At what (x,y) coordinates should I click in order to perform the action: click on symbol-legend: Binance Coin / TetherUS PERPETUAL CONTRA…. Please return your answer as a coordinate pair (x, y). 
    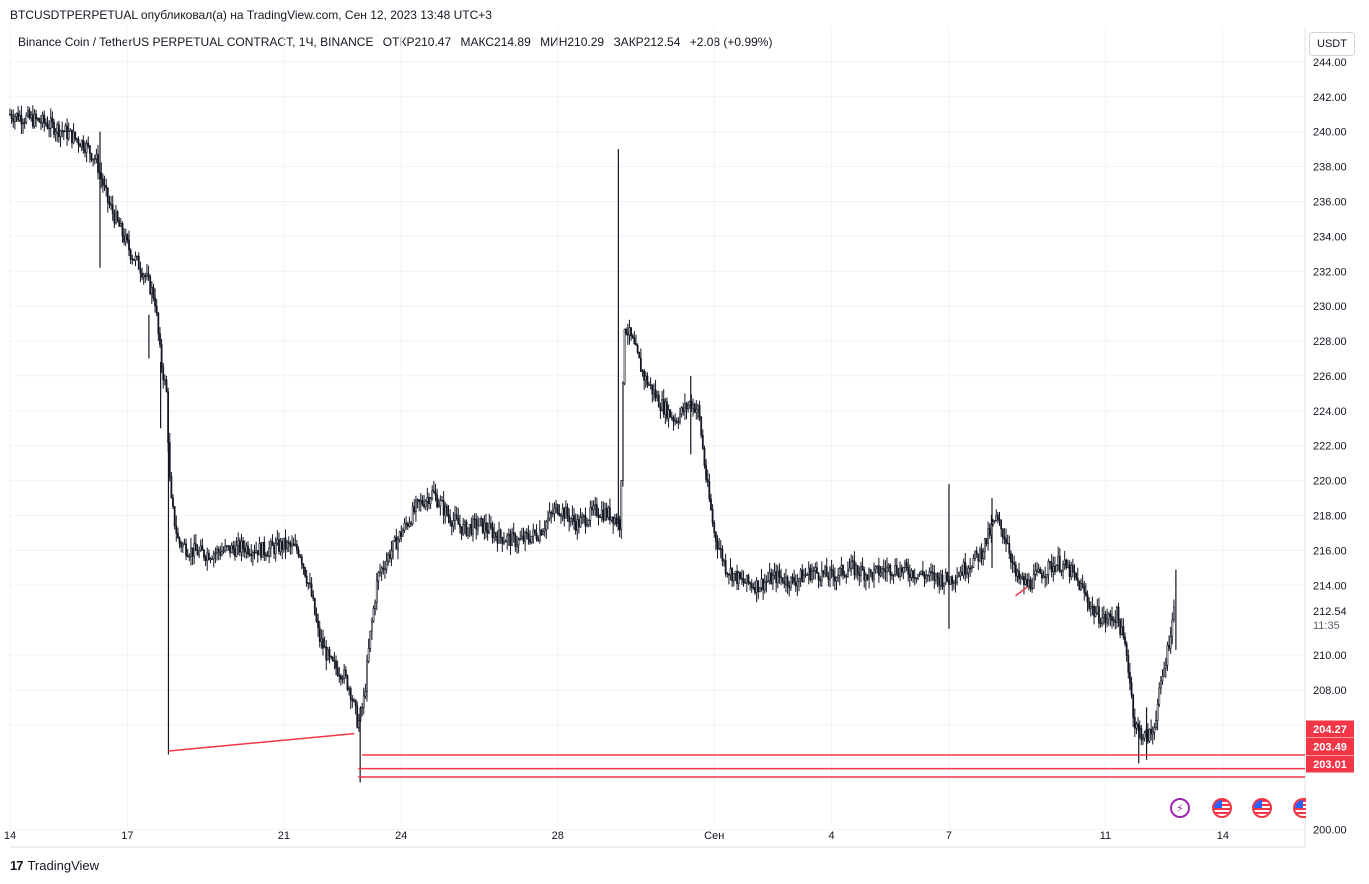
    Looking at the image, I should click on (398, 42).